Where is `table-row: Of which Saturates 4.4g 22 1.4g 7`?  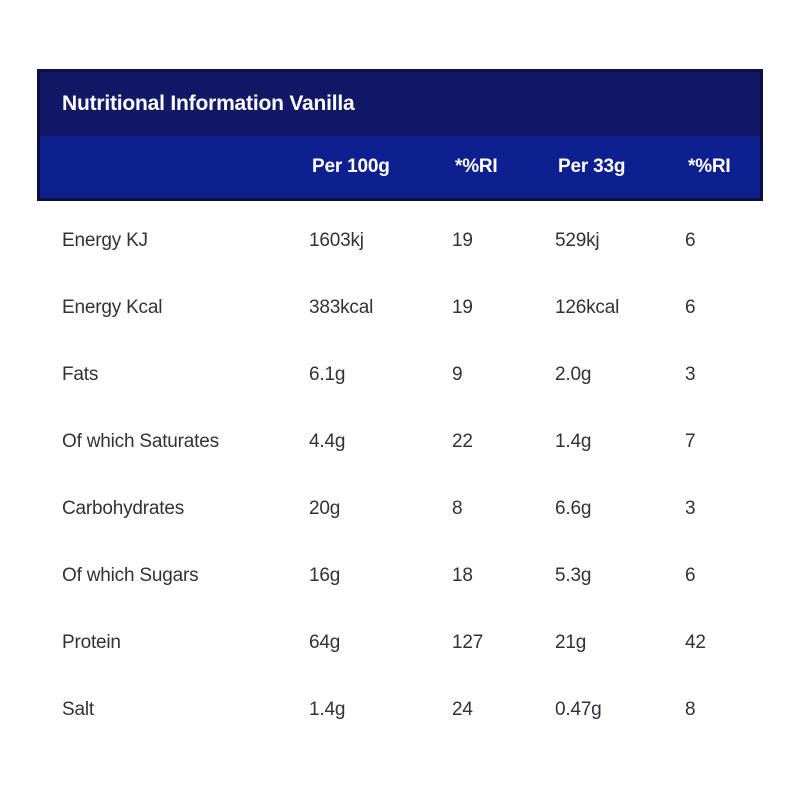
table-row: Of which Saturates 4.4g 22 1.4g 7 is located at coordinates (400, 441).